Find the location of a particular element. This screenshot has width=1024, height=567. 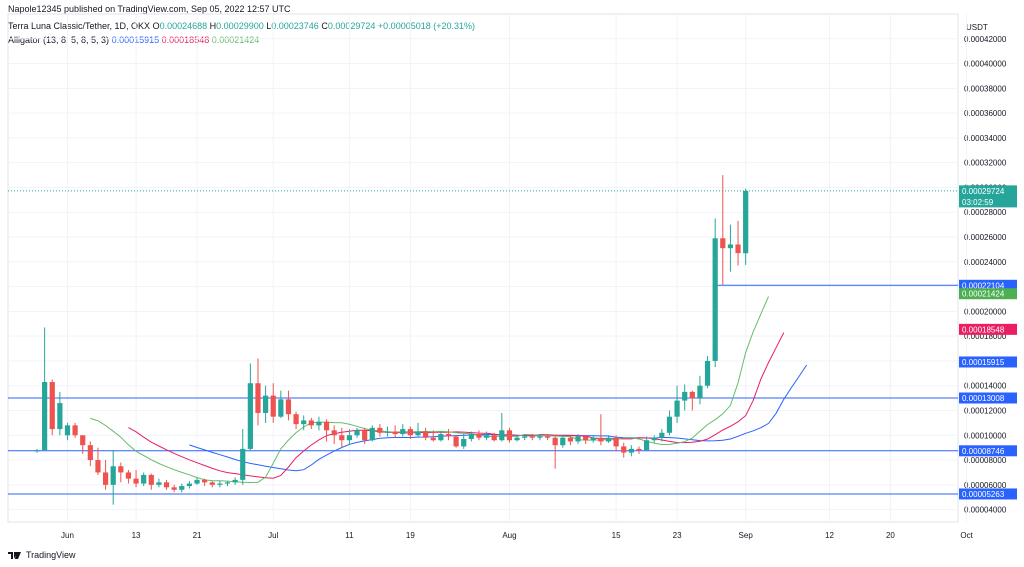

y-tick-label: 0.00030000 is located at coordinates (985, 187).